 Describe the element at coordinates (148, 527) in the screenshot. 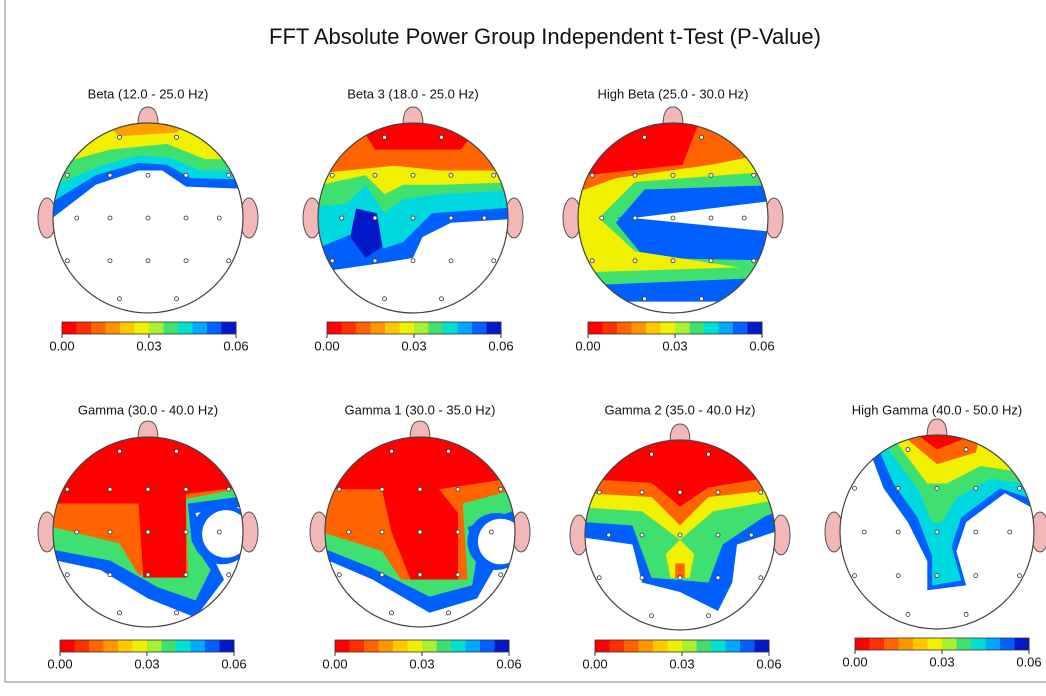

I see `topomap` at that location.